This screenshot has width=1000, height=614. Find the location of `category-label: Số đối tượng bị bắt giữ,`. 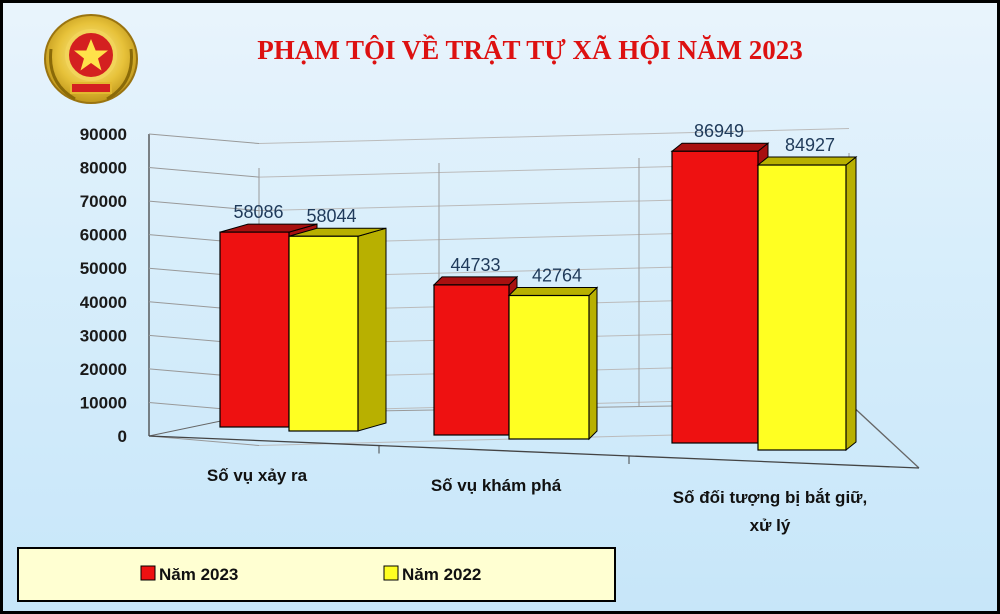

category-label: Số đối tượng bị bắt giữ, is located at coordinates (770, 497).